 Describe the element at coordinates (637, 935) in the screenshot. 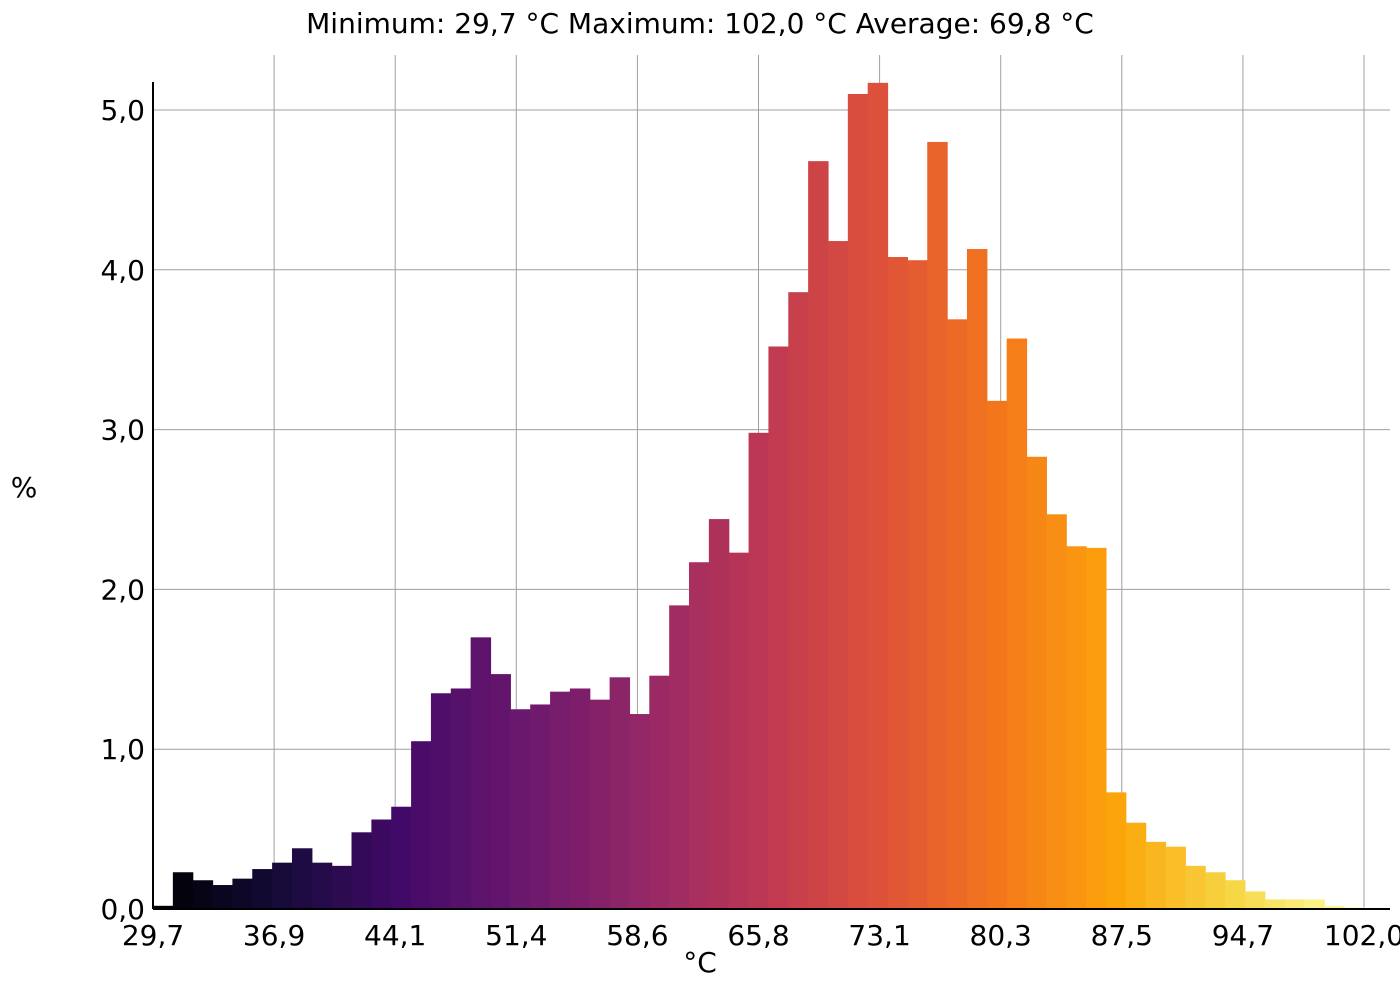

I see `x-tick-label: 58,6` at that location.